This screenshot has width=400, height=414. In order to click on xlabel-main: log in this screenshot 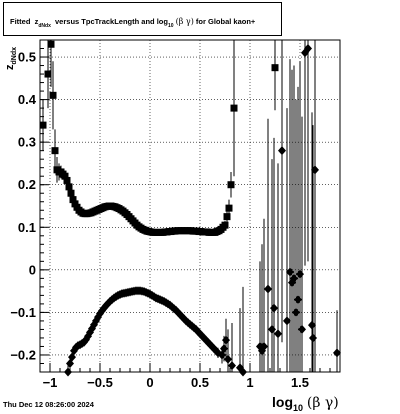, I will do `click(282, 402)`.